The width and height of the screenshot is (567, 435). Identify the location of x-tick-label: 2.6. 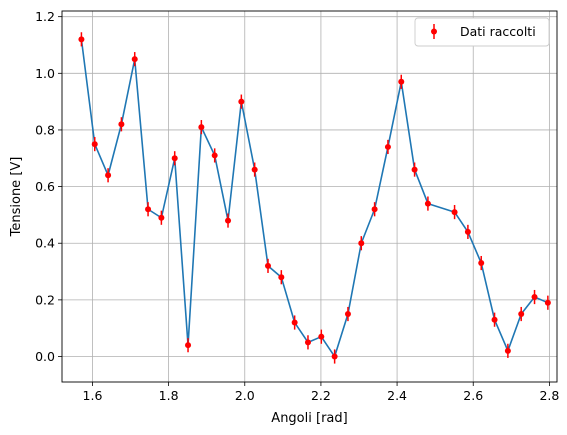
(473, 395).